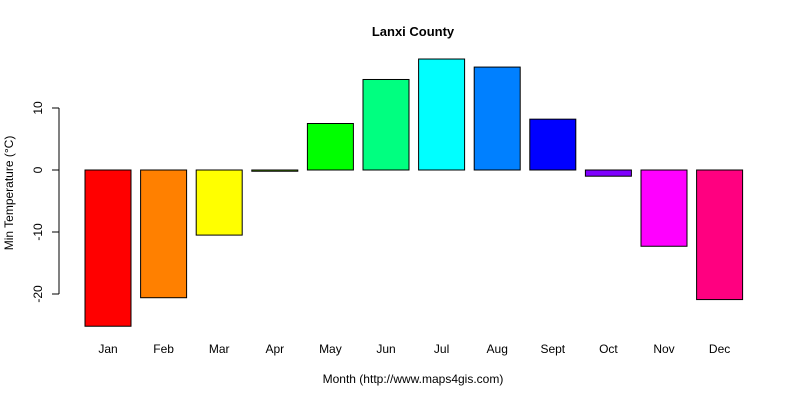  What do you see at coordinates (107, 349) in the screenshot?
I see `x-tick-label: Jan` at bounding box center [107, 349].